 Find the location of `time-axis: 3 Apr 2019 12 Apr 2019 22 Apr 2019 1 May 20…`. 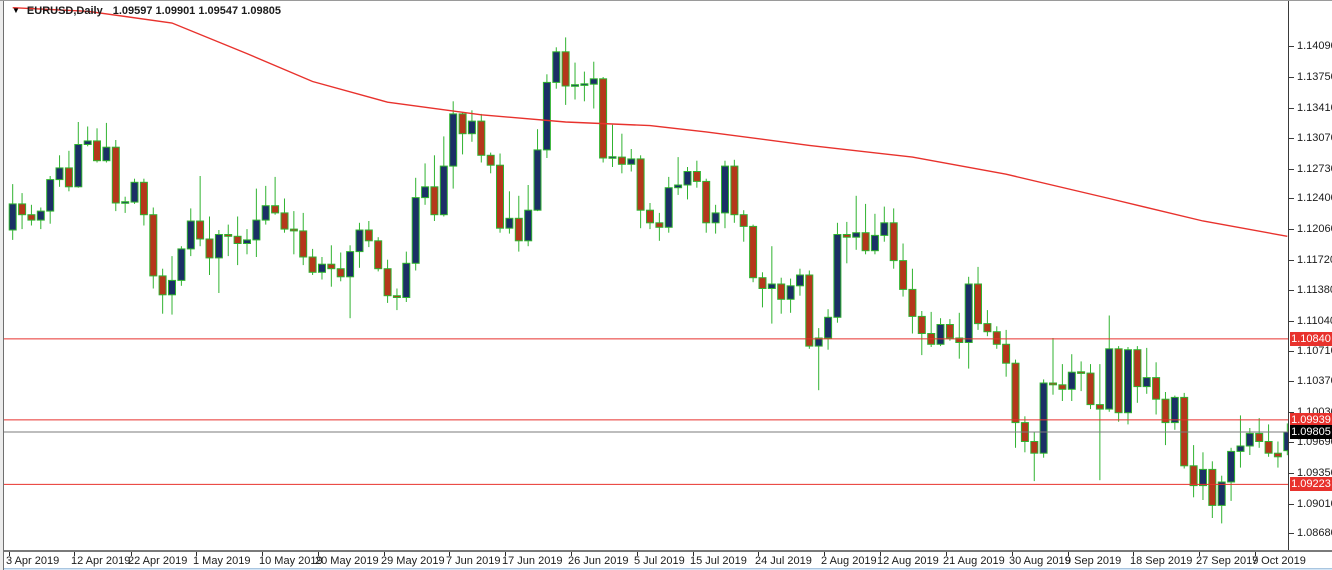

time-axis: 3 Apr 2019 12 Apr 2019 22 Apr 2019 1 May 20… is located at coordinates (666, 559).